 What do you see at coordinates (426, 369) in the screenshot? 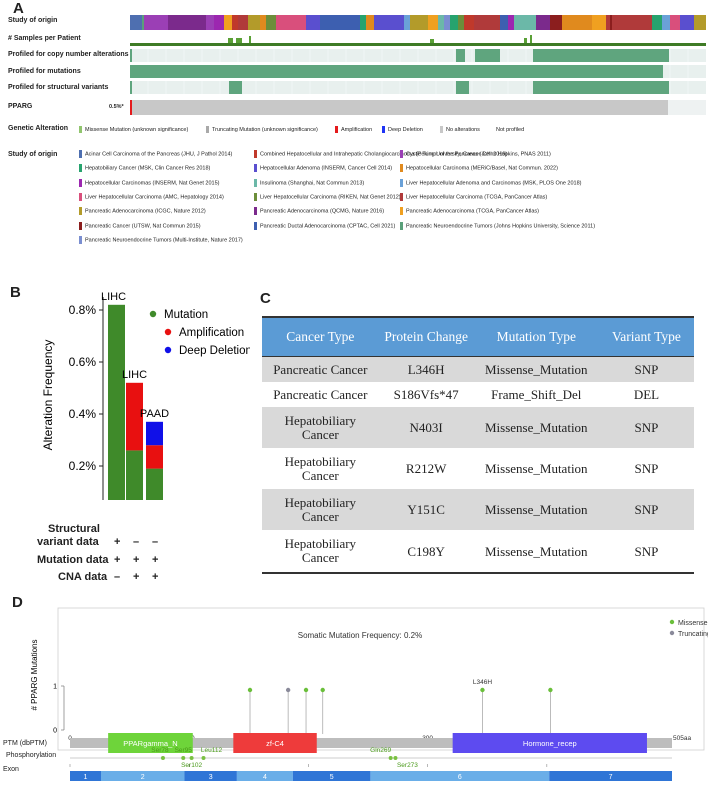
I see `table-cell: L346H` at bounding box center [426, 369].